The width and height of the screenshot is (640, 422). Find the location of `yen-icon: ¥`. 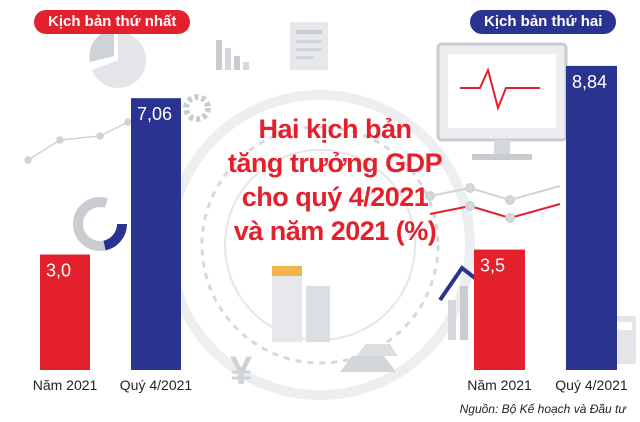

yen-icon: ¥ is located at coordinates (241, 371).